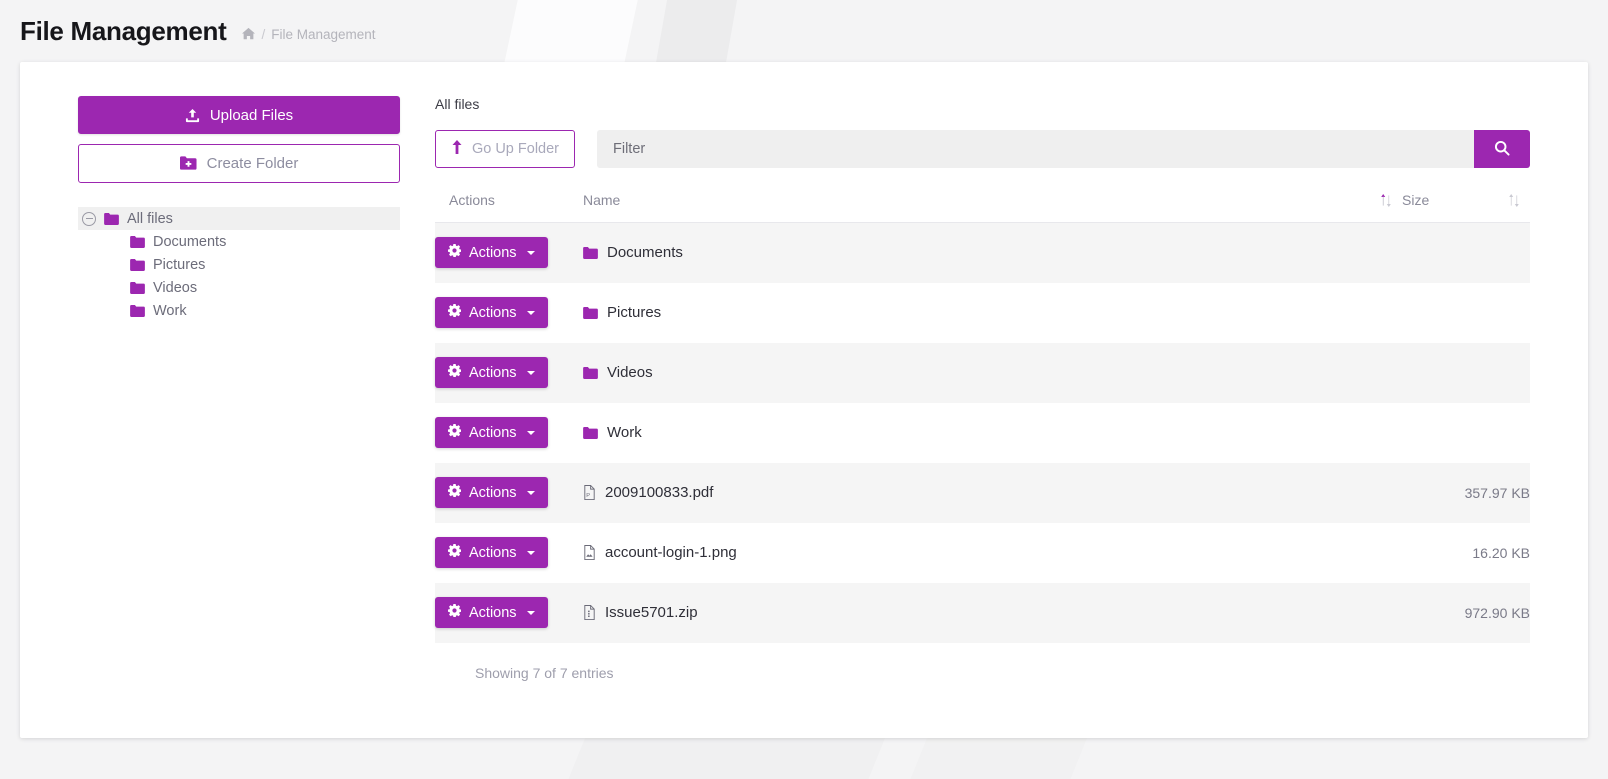 This screenshot has height=779, width=1608. Describe the element at coordinates (1466, 207) in the screenshot. I see `column-header-size: Size` at that location.